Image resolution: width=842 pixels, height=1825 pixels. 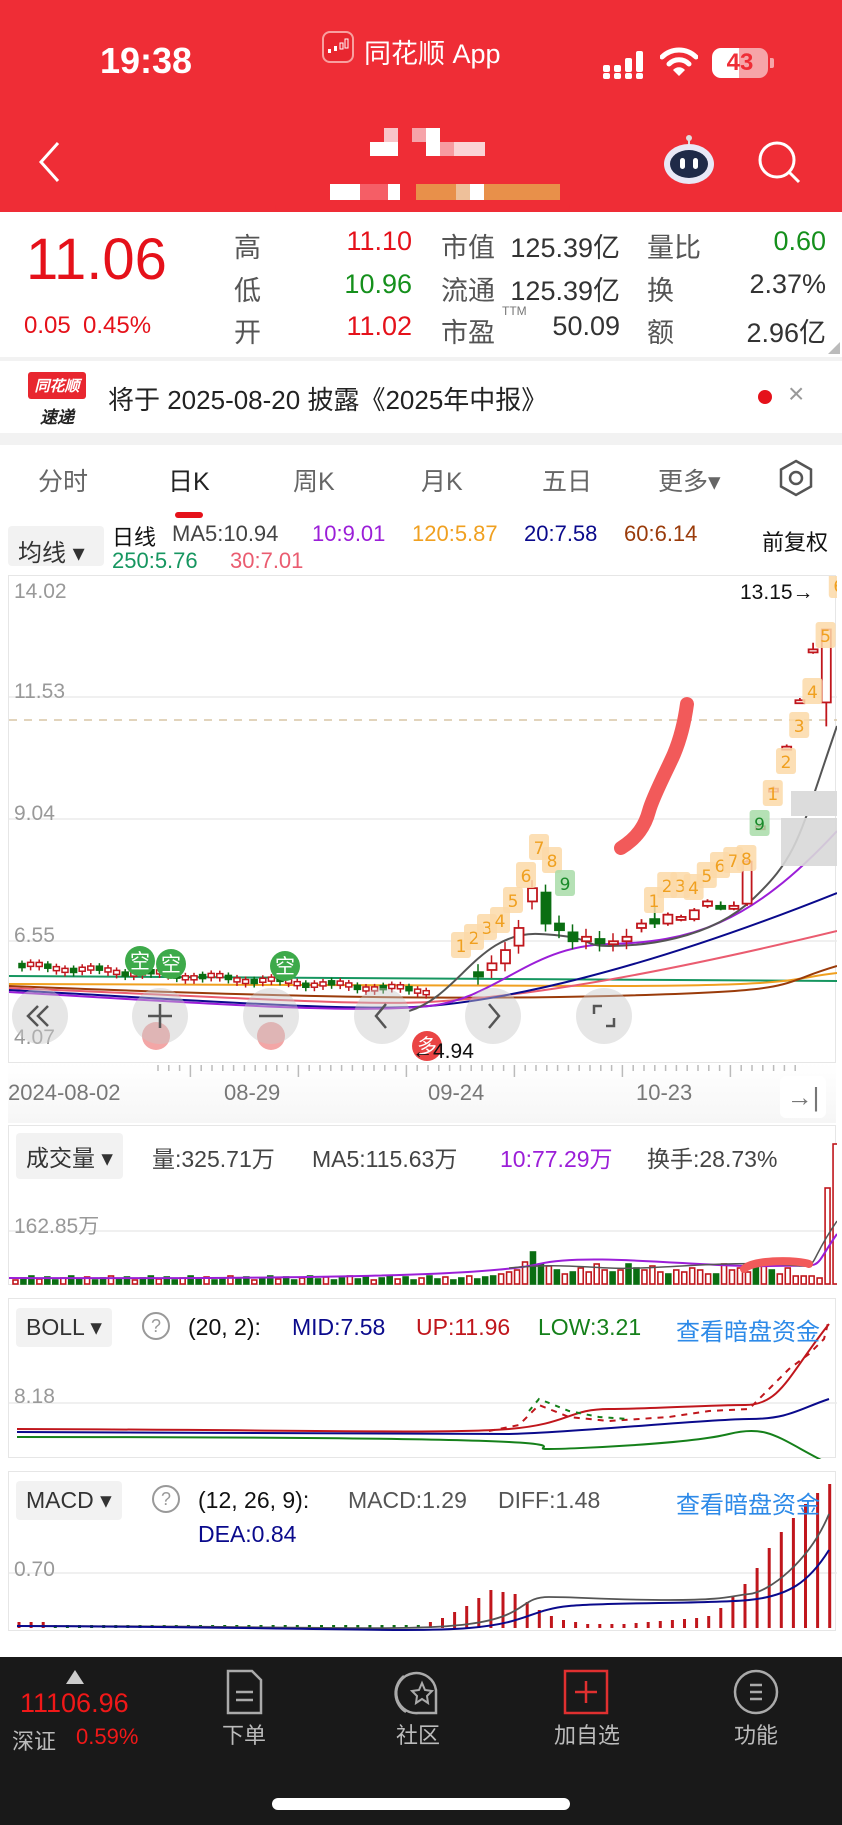 What do you see at coordinates (756, 1692) in the screenshot?
I see `menu-circle-icon` at bounding box center [756, 1692].